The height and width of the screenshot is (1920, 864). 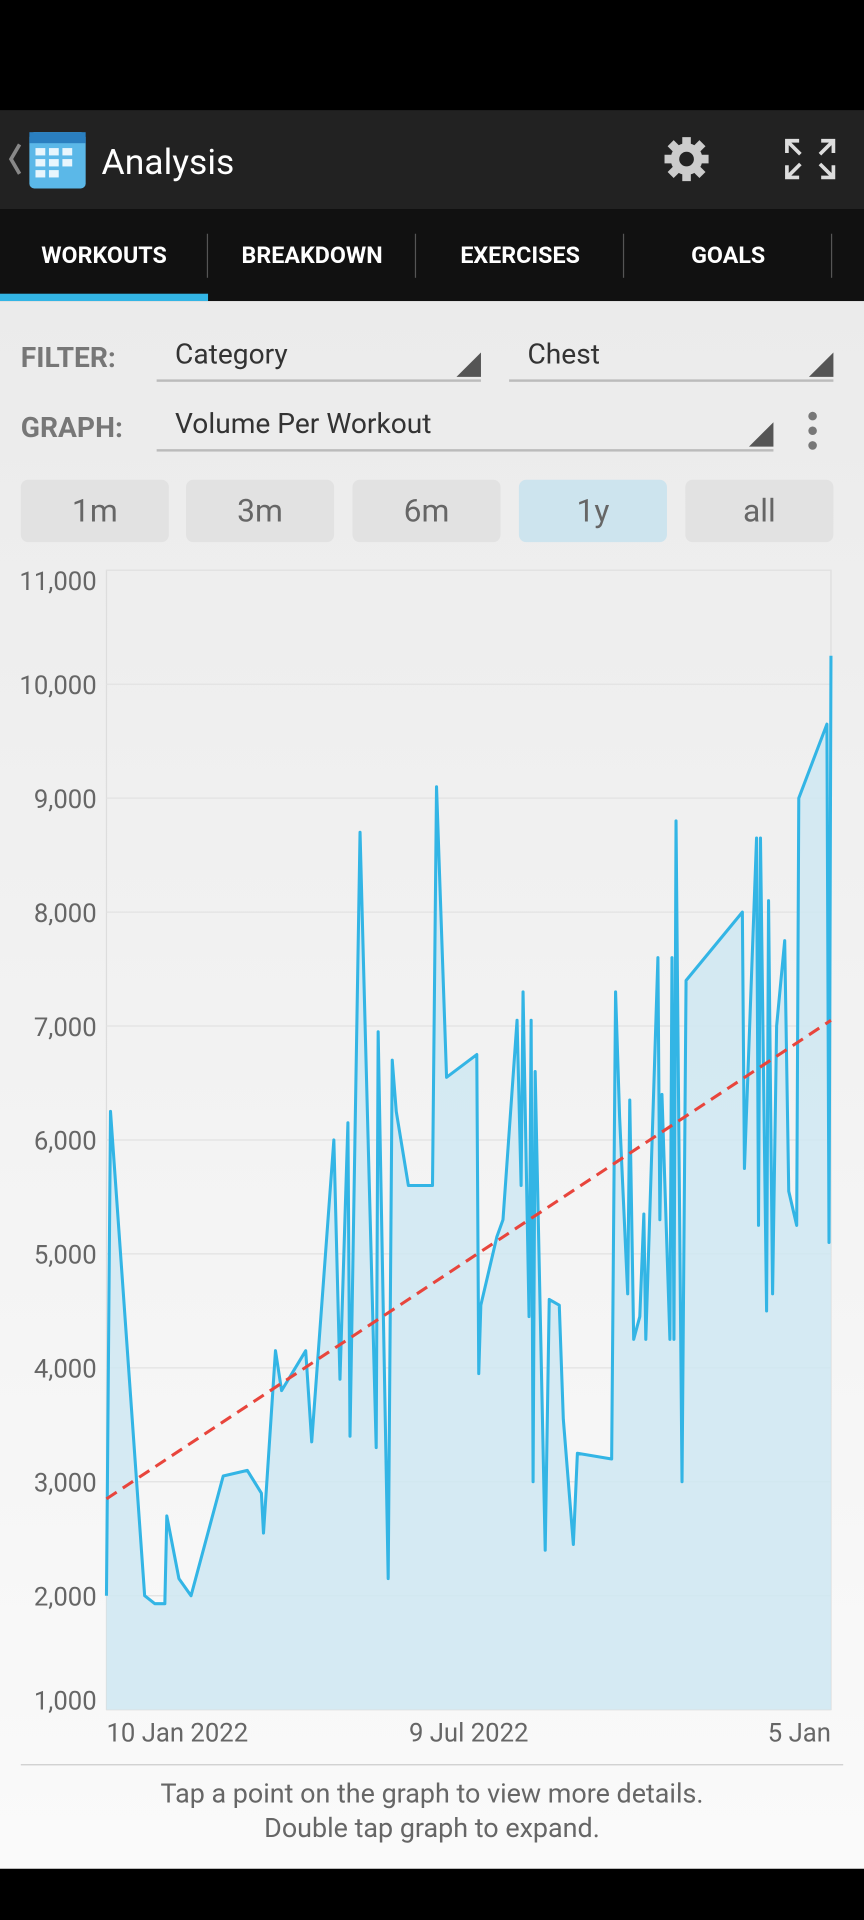 I want to click on range-button: 6m, so click(x=426, y=511).